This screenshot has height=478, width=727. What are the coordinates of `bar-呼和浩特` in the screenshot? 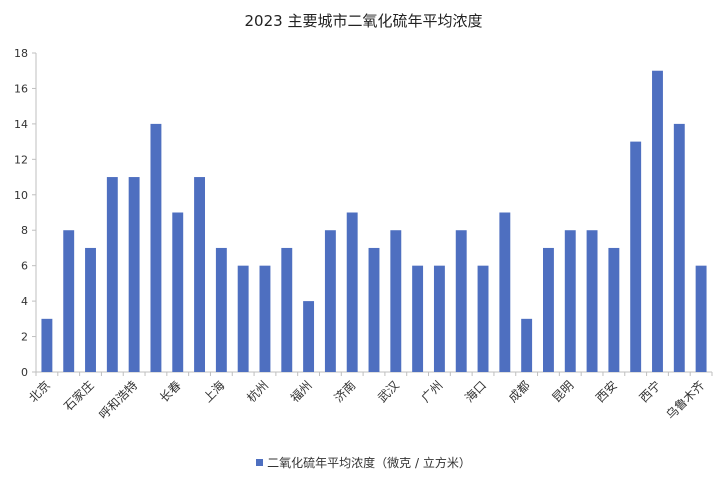 It's located at (134, 274).